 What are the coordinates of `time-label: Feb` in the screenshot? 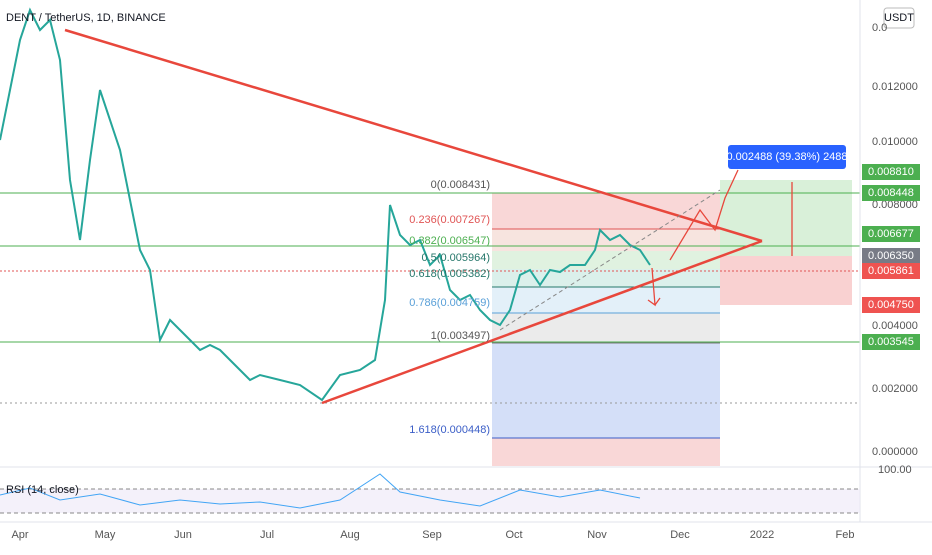 It's located at (845, 535).